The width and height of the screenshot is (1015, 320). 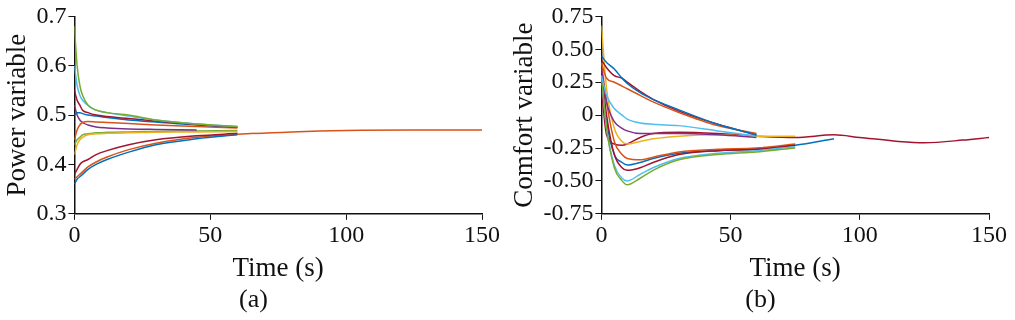 I want to click on y-tick-label: 0.5, so click(x=51, y=113).